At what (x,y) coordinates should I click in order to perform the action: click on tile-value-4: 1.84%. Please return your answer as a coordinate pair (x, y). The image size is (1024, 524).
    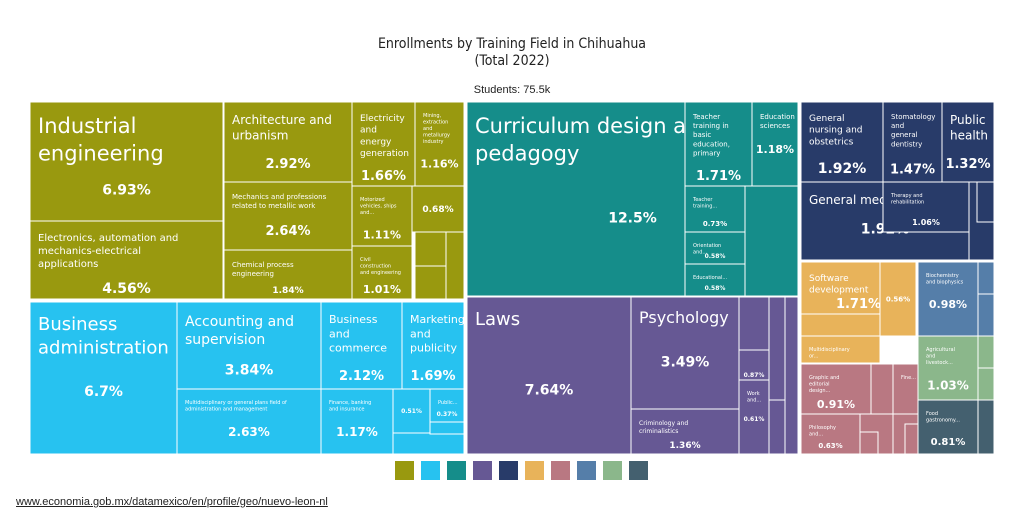
    Looking at the image, I should click on (287, 291).